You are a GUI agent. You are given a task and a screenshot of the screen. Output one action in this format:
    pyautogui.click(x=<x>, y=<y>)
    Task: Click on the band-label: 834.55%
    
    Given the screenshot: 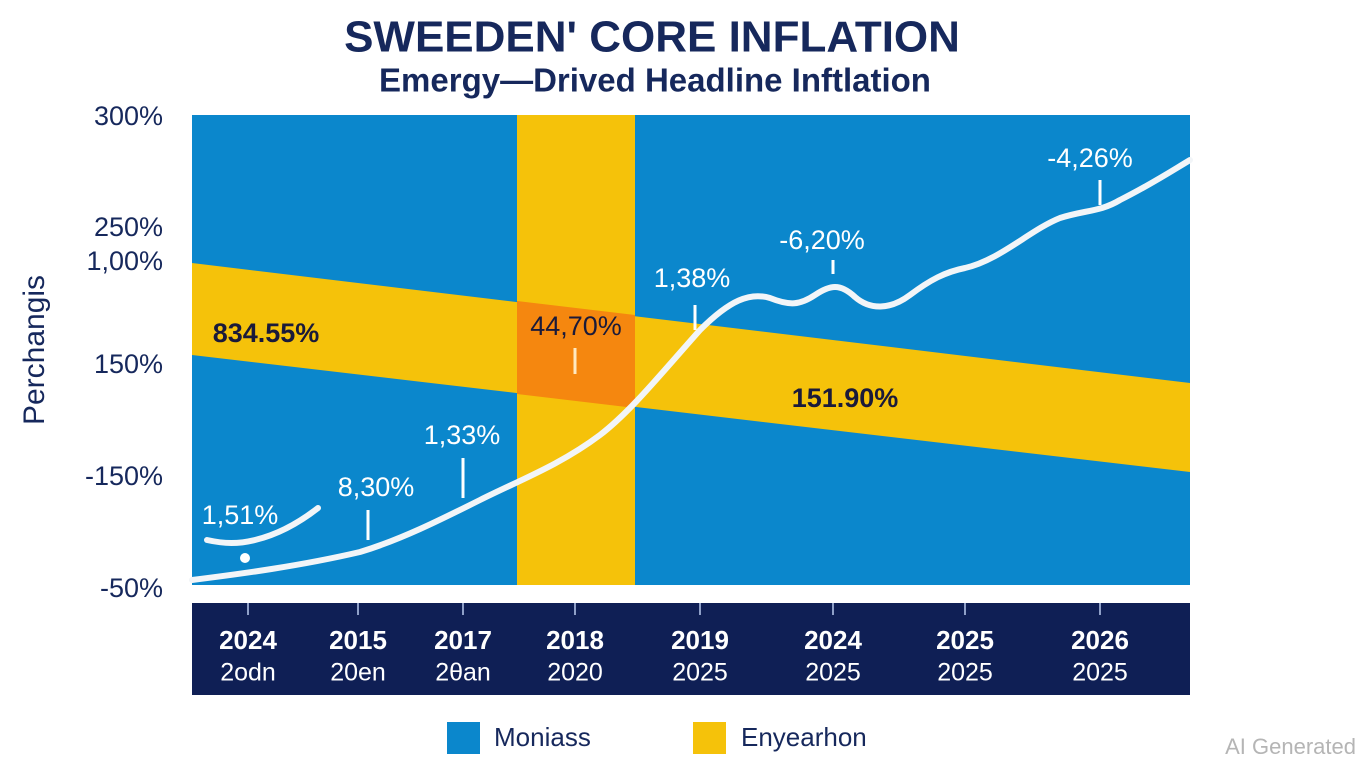 What is the action you would take?
    pyautogui.click(x=266, y=333)
    